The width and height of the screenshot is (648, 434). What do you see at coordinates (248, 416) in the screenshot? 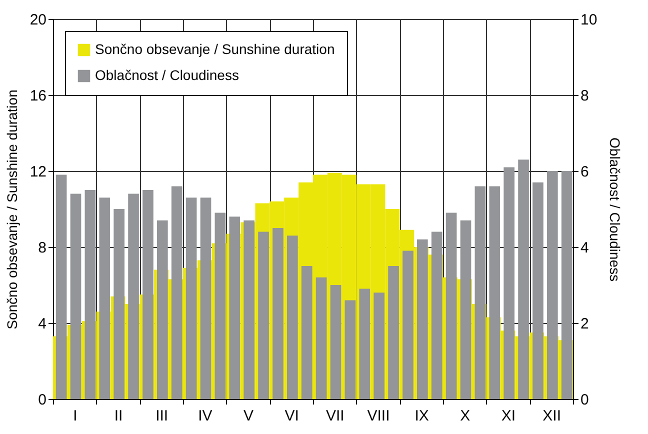
I see `x-tick-label: V` at bounding box center [248, 416].